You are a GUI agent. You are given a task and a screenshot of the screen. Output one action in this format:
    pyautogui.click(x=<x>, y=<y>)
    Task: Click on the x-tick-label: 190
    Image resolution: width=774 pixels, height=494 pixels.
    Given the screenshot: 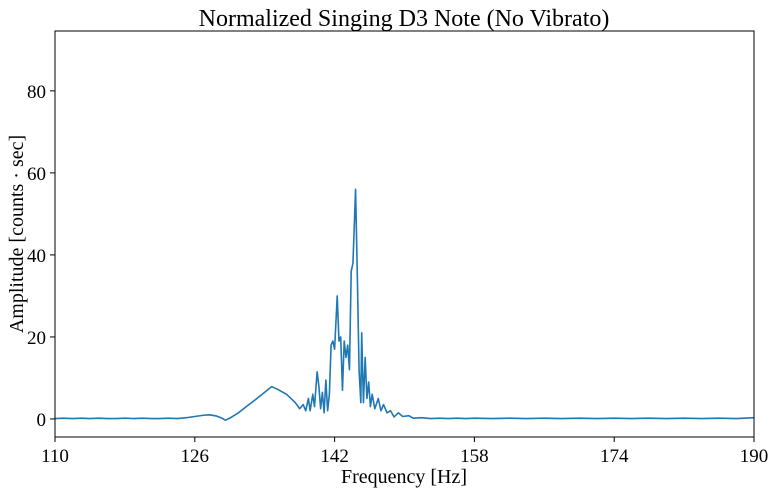 What is the action you would take?
    pyautogui.click(x=754, y=456)
    